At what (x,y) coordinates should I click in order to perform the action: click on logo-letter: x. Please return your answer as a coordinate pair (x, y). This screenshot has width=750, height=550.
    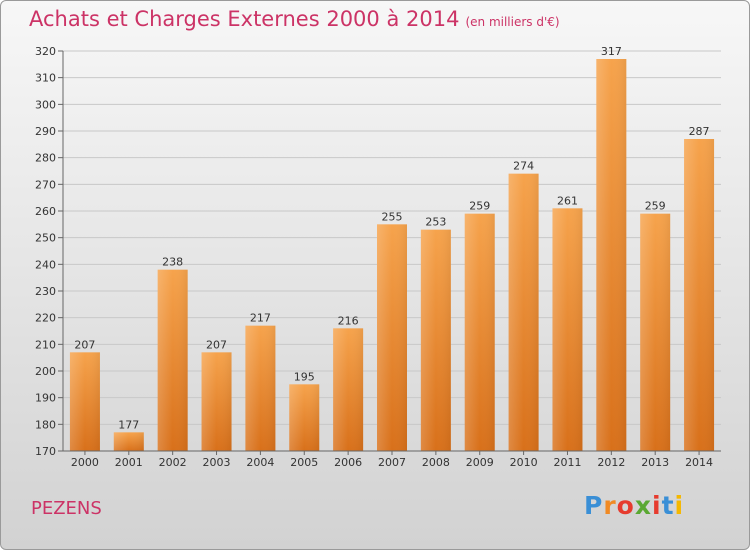
    Looking at the image, I should click on (643, 505).